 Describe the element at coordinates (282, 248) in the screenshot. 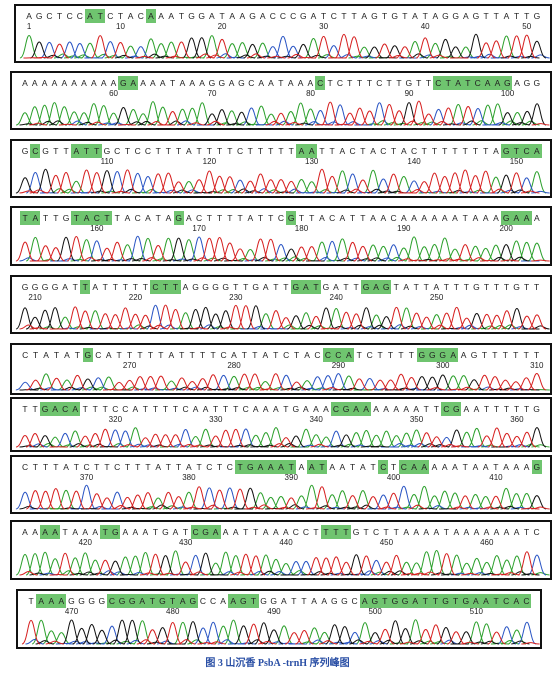

I see `trace-plot` at that location.